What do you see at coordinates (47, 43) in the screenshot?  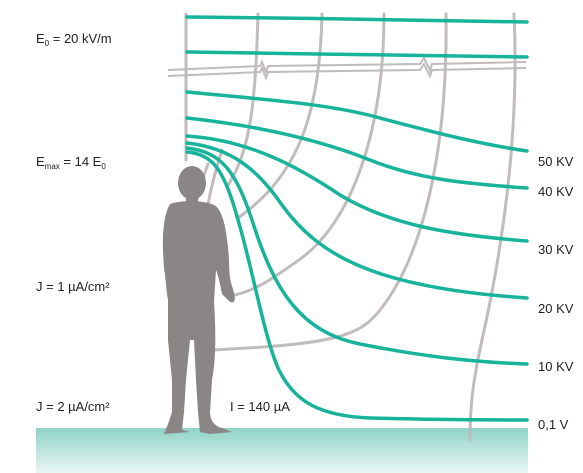 I see `e0-subscript: 0` at bounding box center [47, 43].